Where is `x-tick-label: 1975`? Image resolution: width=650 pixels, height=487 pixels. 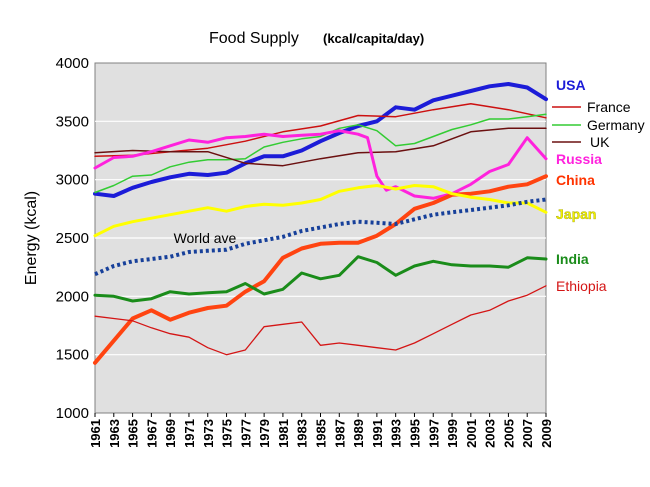 x-tick-label: 1975 is located at coordinates (227, 433).